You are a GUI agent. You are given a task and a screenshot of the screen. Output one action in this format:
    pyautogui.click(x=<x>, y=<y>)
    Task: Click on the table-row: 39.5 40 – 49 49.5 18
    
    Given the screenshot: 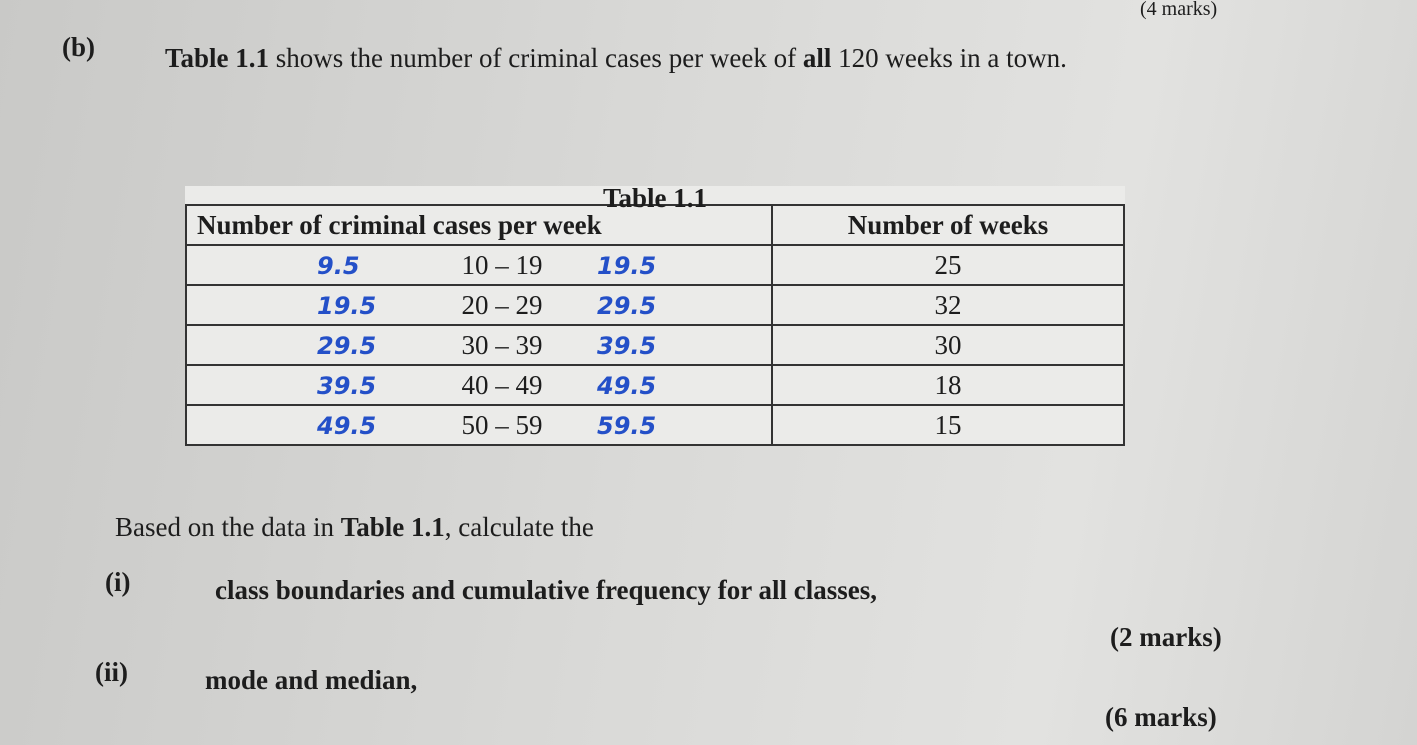 What is the action you would take?
    pyautogui.click(x=655, y=385)
    